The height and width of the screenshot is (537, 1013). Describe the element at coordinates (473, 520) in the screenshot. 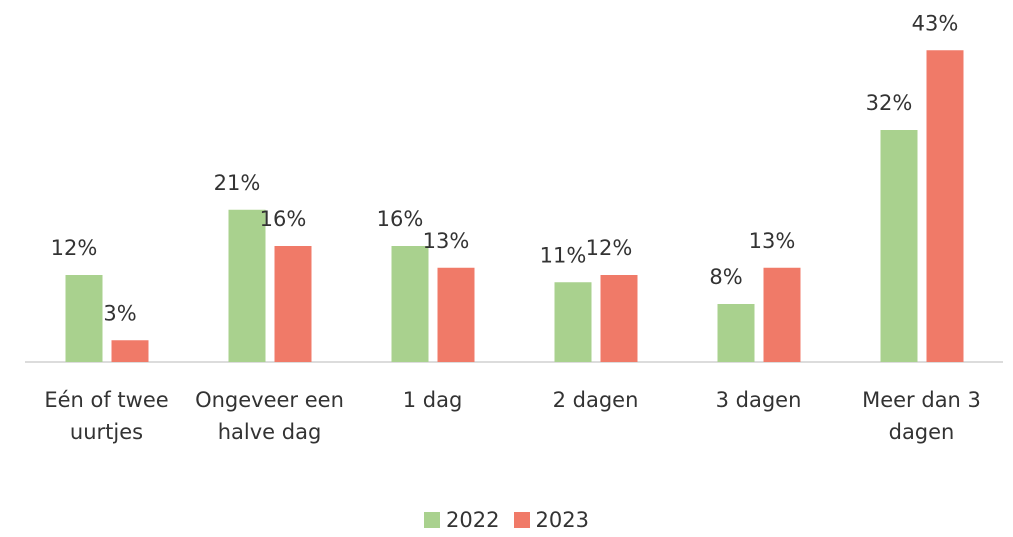

I see `legend-label: 2022` at that location.